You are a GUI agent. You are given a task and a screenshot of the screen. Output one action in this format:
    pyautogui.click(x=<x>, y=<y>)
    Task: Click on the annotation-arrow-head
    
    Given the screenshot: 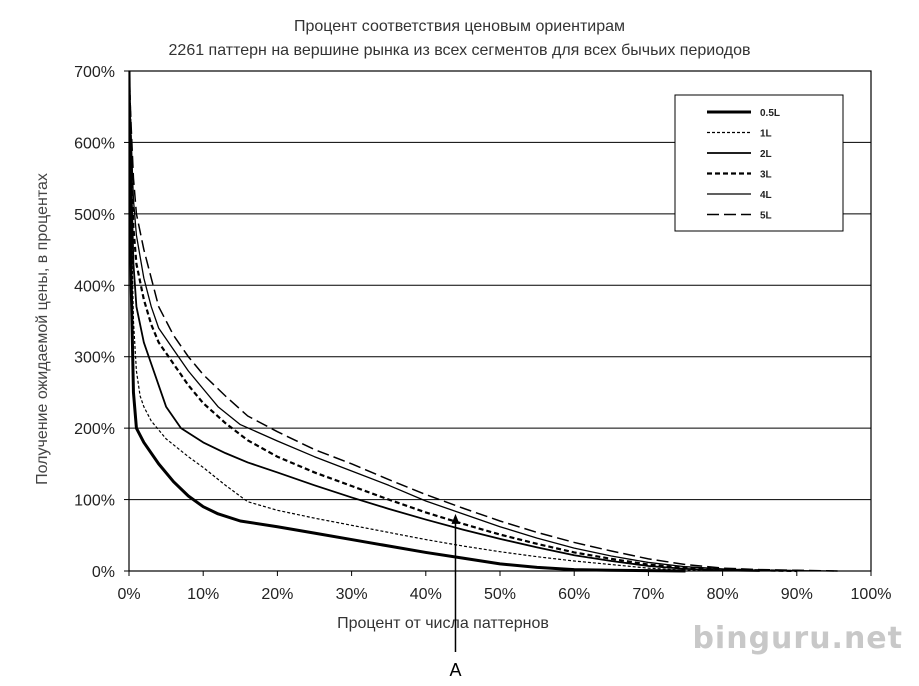 What is the action you would take?
    pyautogui.click(x=455, y=518)
    